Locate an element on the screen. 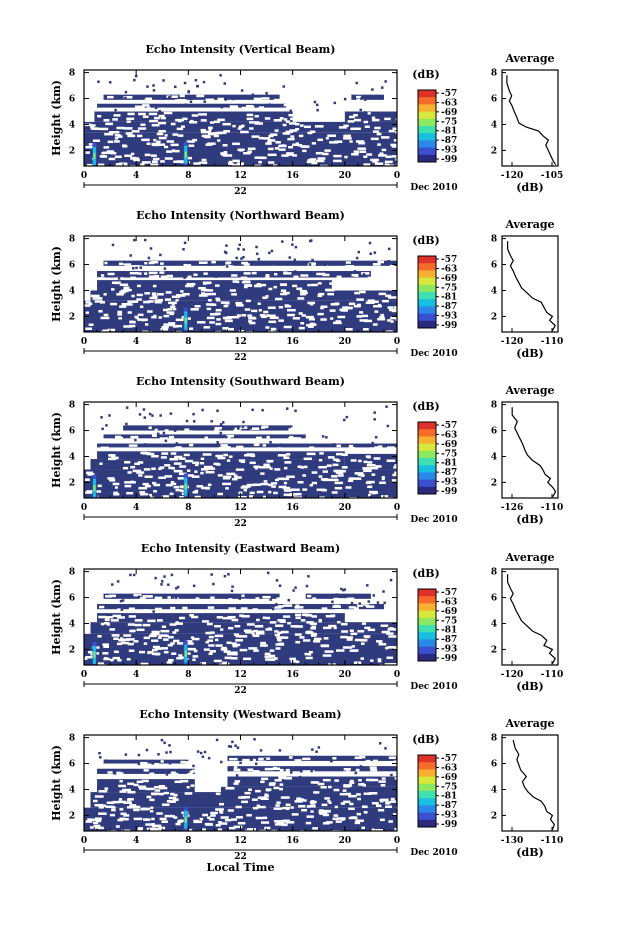  y-tick-label: 8 is located at coordinates (72, 240).